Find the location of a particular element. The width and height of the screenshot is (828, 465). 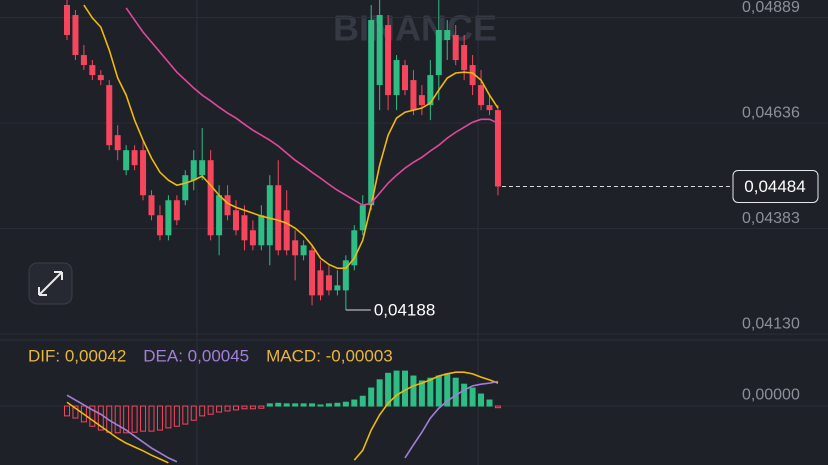

macd-legend: DEA: 0,00045 is located at coordinates (196, 355).